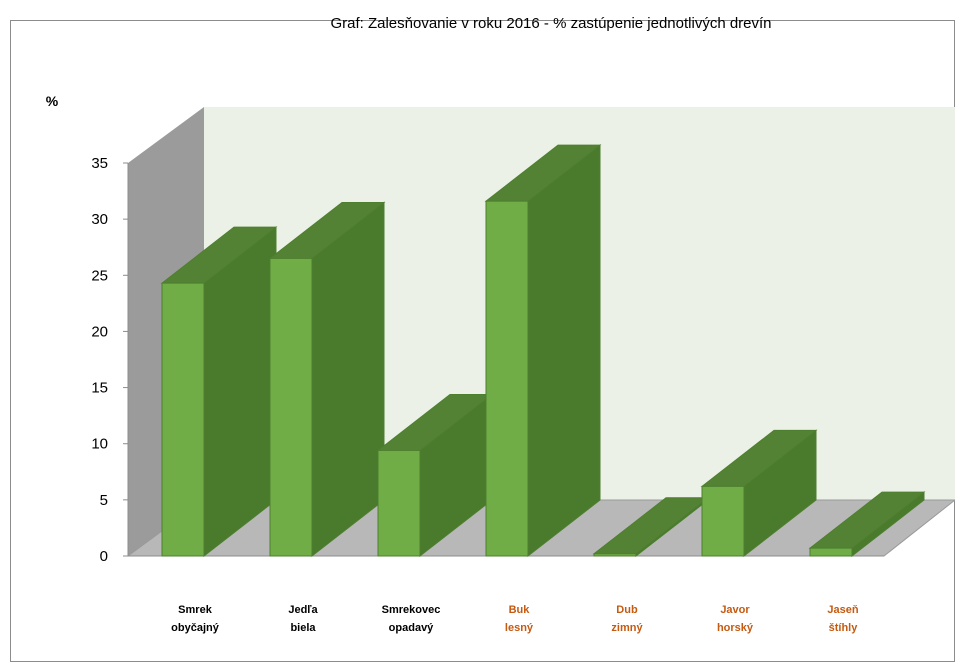  I want to click on y-tick-label: 15, so click(99, 388).